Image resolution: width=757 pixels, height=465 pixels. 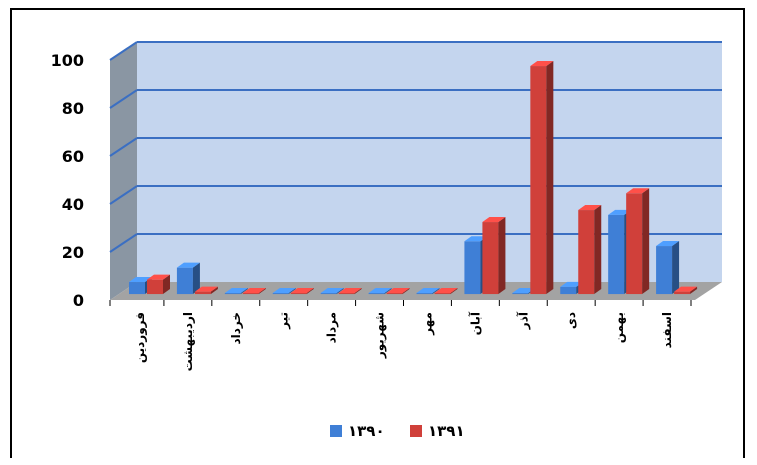 What do you see at coordinates (667, 330) in the screenshot?
I see `x-category-label: اسفند` at bounding box center [667, 330].